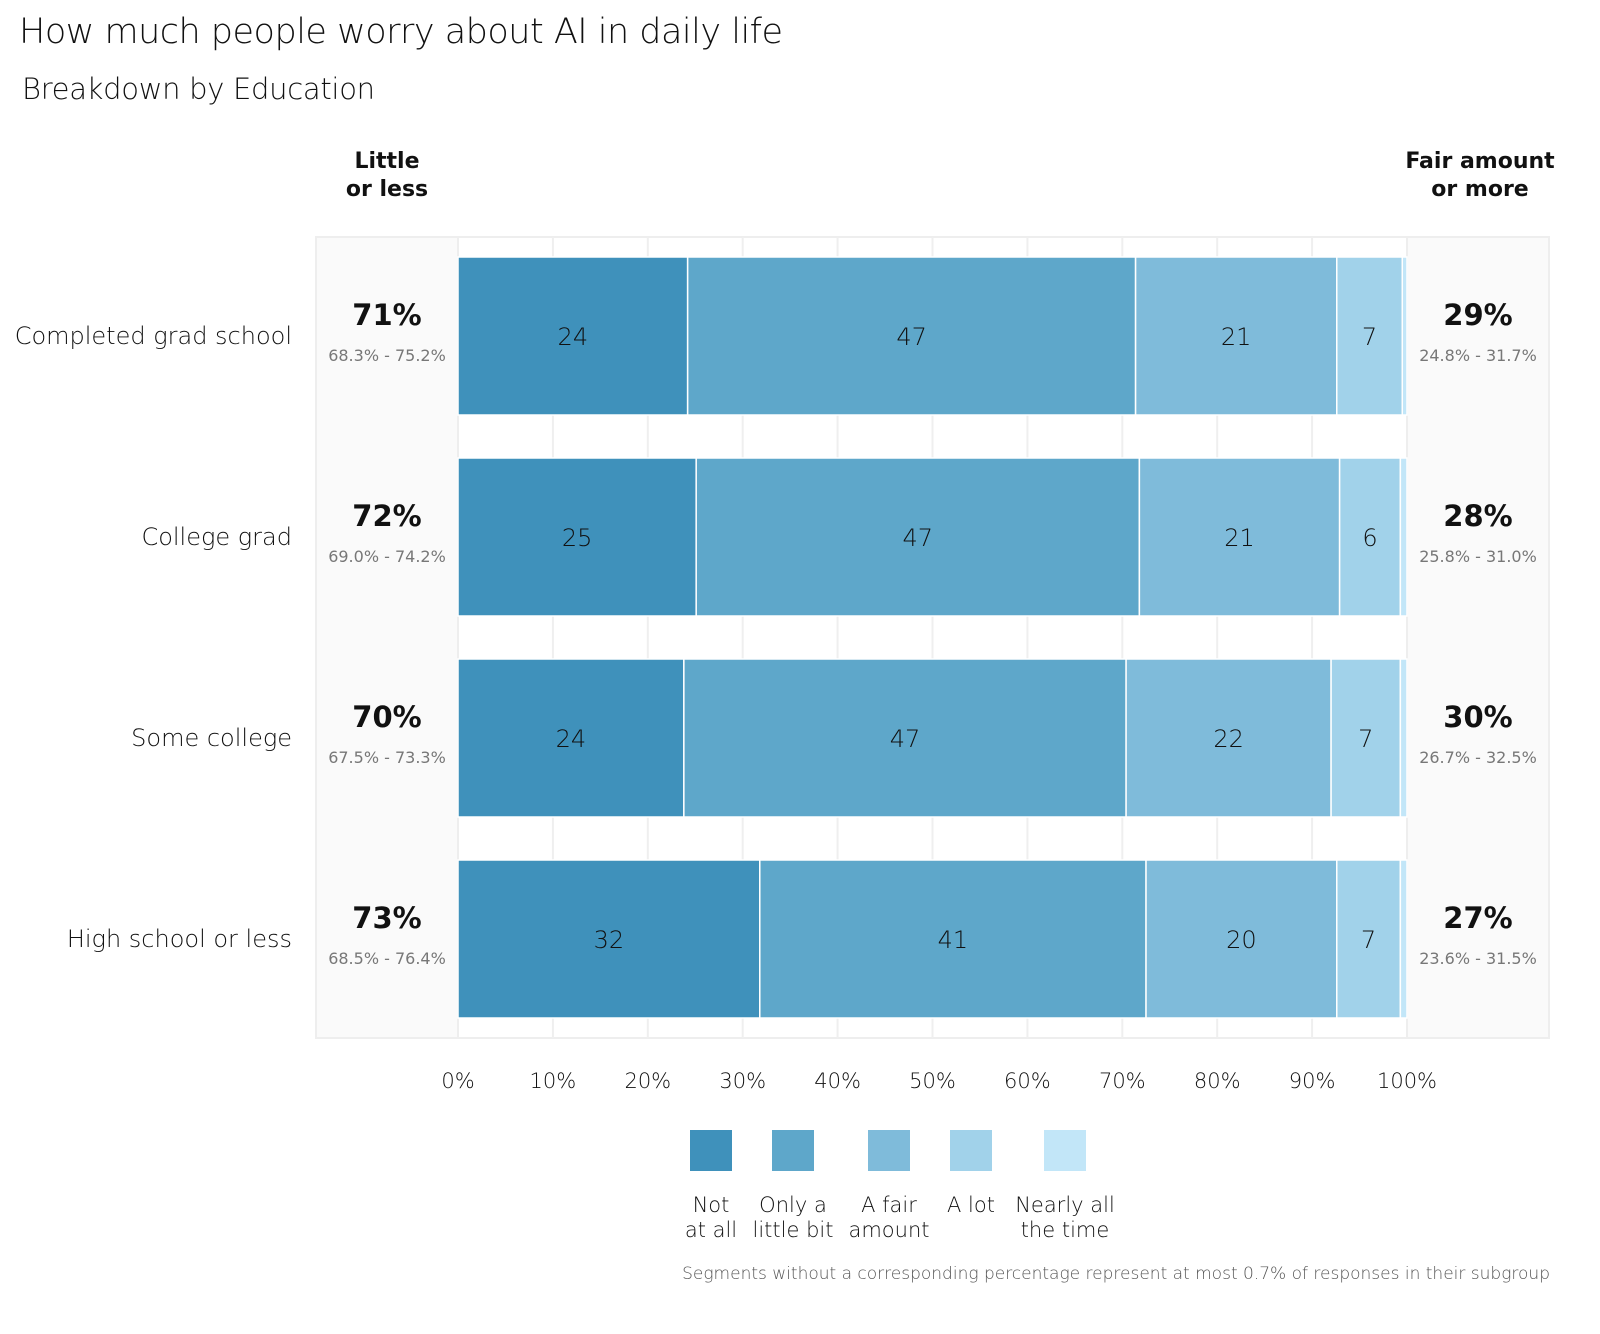 Image resolution: width=1600 pixels, height=1334 pixels. What do you see at coordinates (647, 1081) in the screenshot?
I see `x-tick-label: 20%` at bounding box center [647, 1081].